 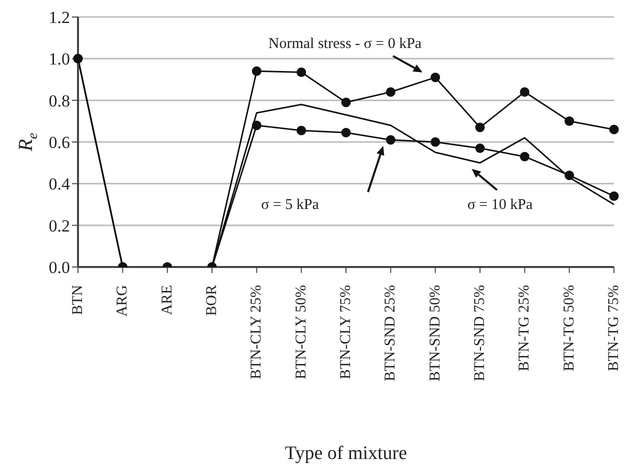 I want to click on x-tick-label: BTN-TG 50%, so click(x=569, y=328).